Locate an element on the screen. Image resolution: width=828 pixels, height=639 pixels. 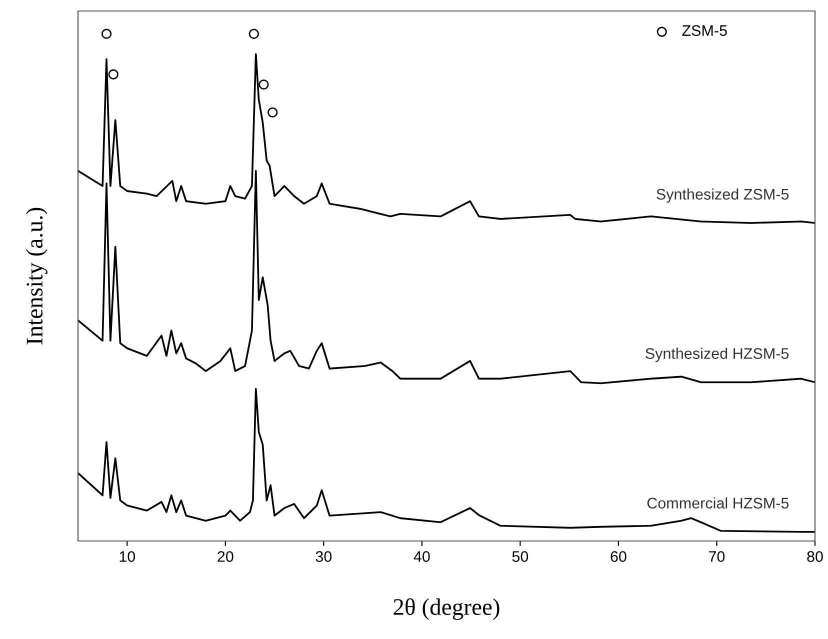
x-axis-title: 2θ (degree) is located at coordinates (447, 609).